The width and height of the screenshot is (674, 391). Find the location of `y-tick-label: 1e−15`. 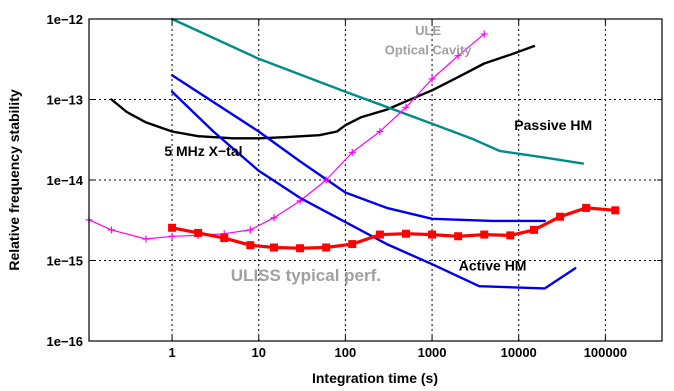

y-tick-label: 1e−15 is located at coordinates (64, 261).